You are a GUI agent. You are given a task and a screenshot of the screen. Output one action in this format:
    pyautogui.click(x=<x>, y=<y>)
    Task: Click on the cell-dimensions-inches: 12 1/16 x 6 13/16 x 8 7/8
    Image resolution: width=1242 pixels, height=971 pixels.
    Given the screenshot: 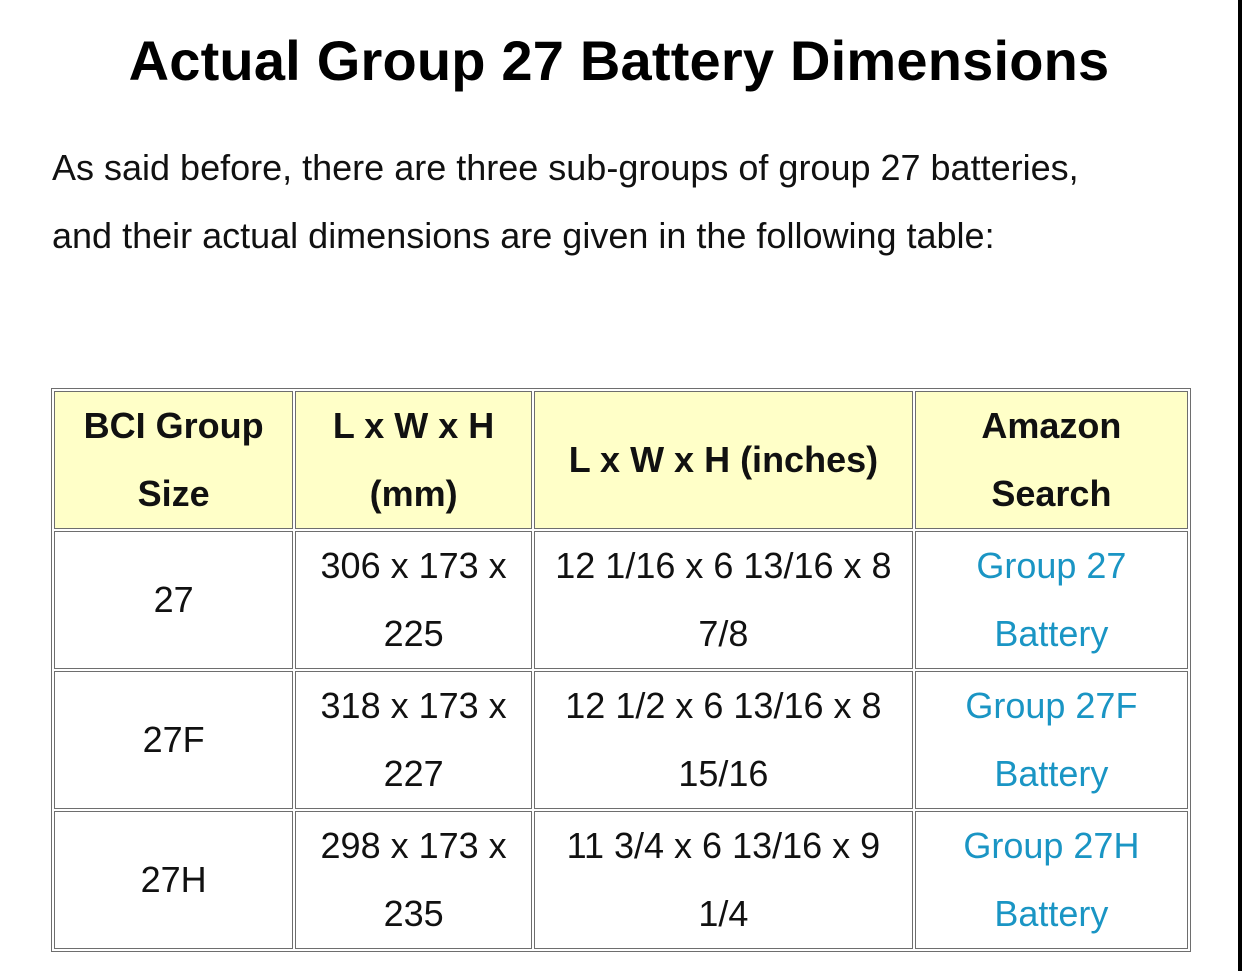 What is the action you would take?
    pyautogui.click(x=723, y=600)
    